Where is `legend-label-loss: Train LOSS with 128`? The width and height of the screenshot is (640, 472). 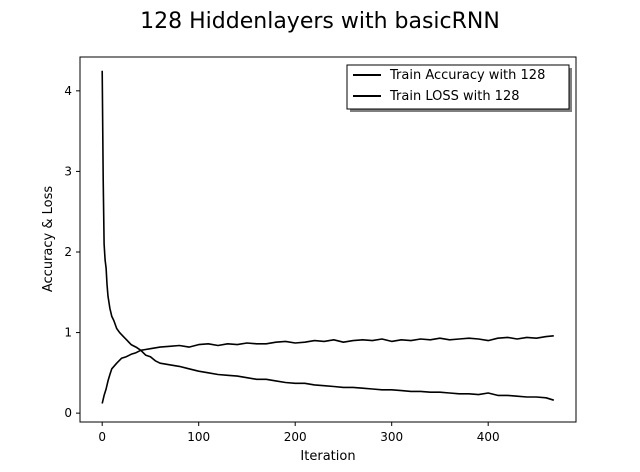
legend-label-loss: Train LOSS with 128 is located at coordinates (454, 96).